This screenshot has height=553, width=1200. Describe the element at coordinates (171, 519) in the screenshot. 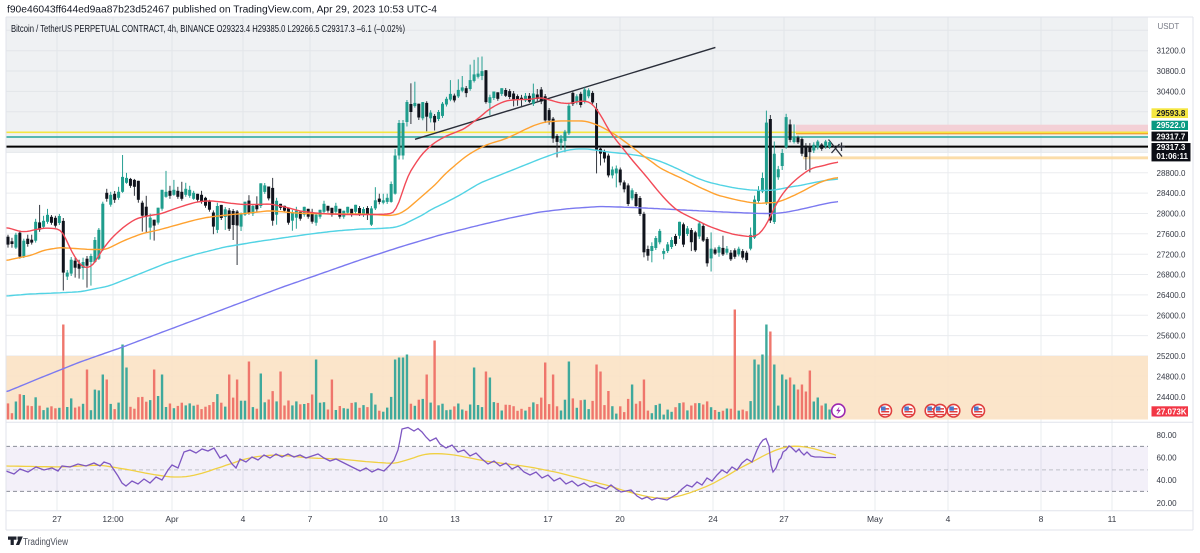

I see `svg-text: Apr` at that location.